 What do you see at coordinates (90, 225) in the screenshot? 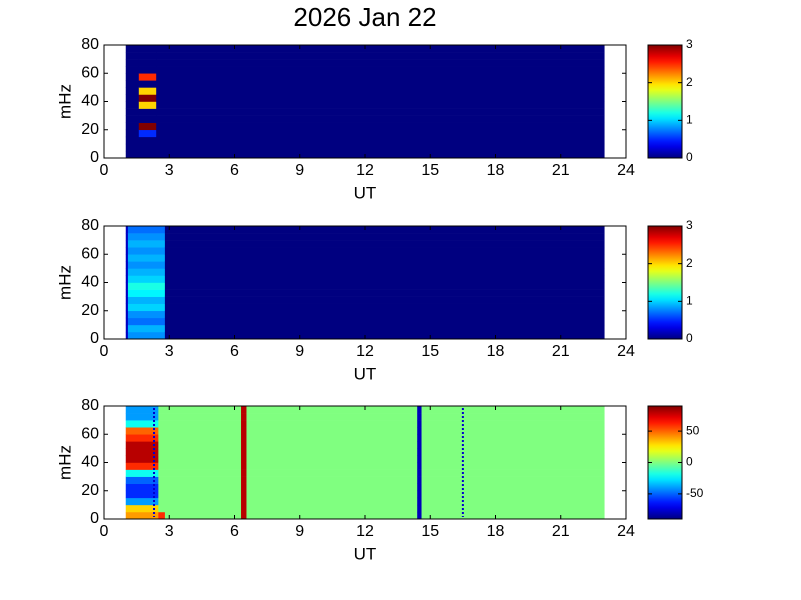
I see `y-tick-label: 80` at bounding box center [90, 225].